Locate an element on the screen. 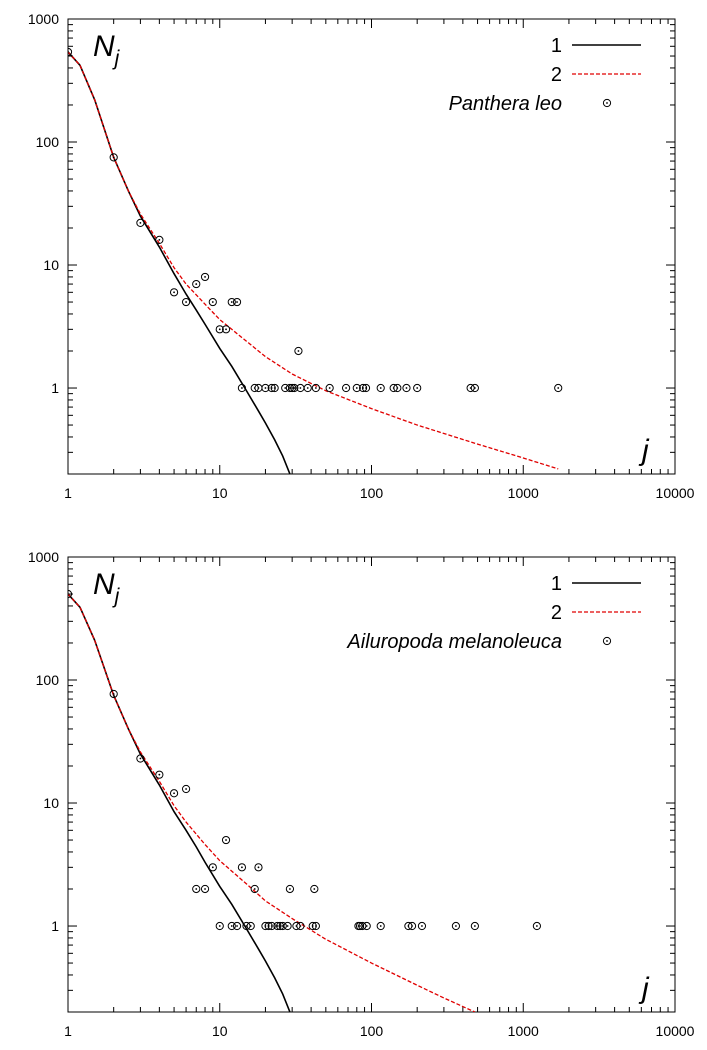 This screenshot has height=1050, width=707. legend-swatch-ailuropoda-melanoleuca is located at coordinates (606, 640).